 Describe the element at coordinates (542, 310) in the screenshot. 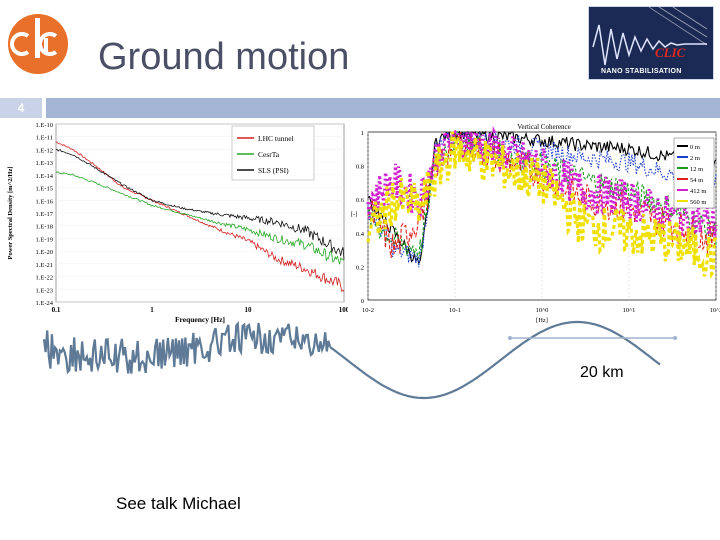

I see `coh-x-tick: 10^0` at that location.